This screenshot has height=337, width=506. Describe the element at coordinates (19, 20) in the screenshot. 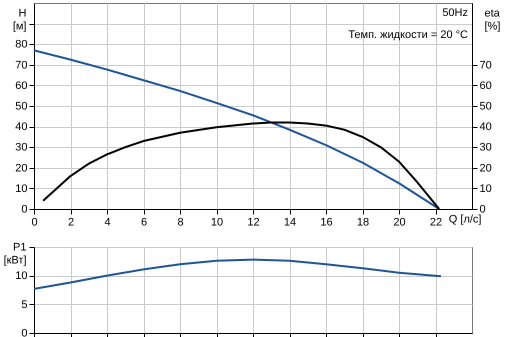

I see `y-axis-title: H [м]` at that location.